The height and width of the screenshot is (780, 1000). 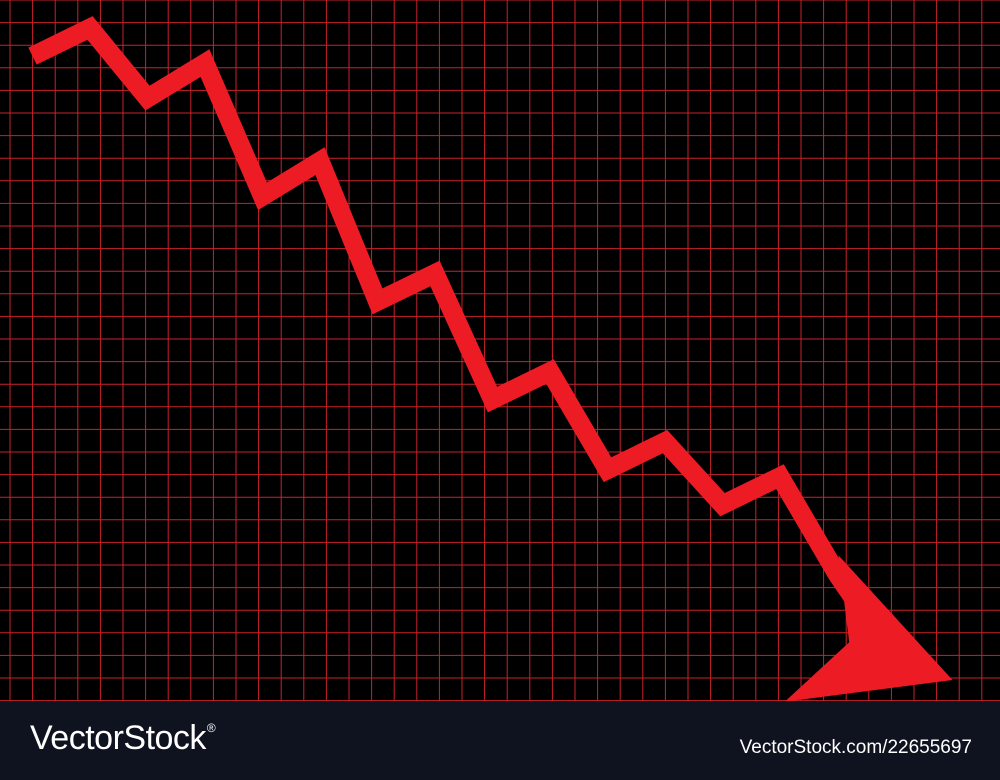 What do you see at coordinates (855, 747) in the screenshot?
I see `image-id: VectorStock.com/22655697` at bounding box center [855, 747].